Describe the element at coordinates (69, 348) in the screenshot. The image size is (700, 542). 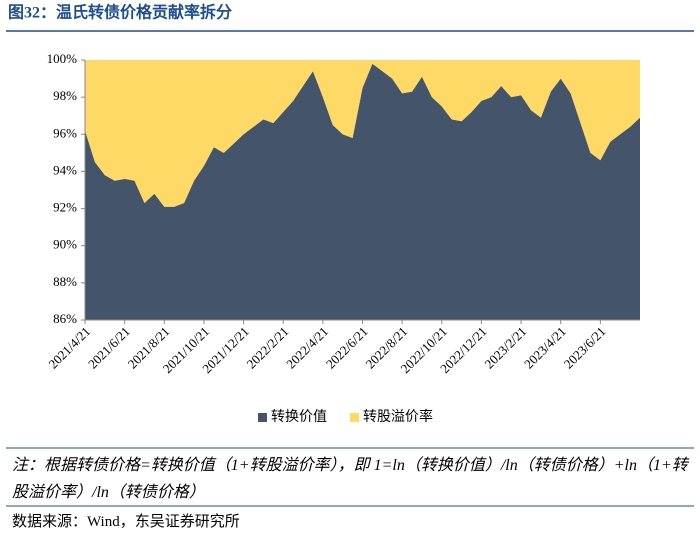
I see `x-tick-label: 2021/4/21` at that location.